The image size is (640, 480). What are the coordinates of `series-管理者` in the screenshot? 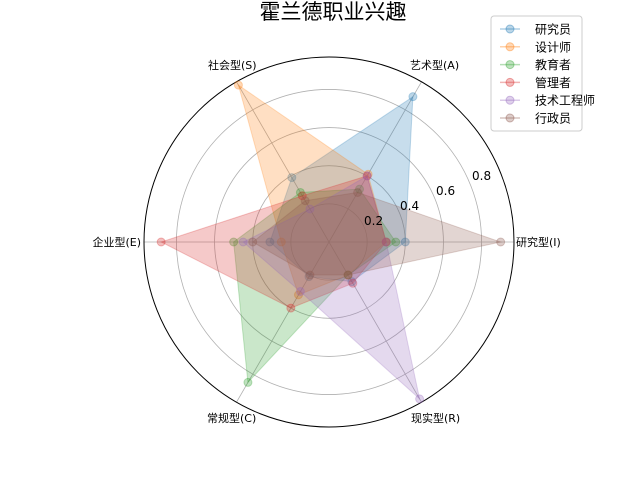 It's located at (273, 242).